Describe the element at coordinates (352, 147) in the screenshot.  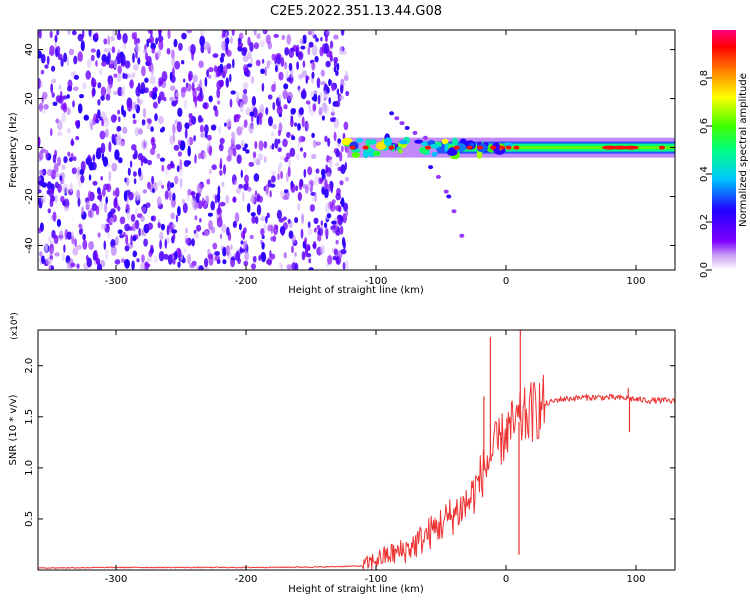
I see `signal-peak` at that location.